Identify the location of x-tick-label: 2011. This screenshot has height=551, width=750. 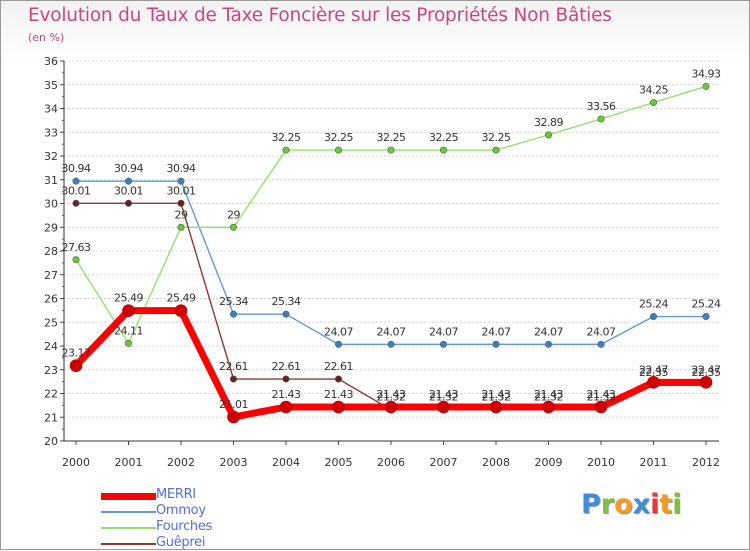
(654, 462).